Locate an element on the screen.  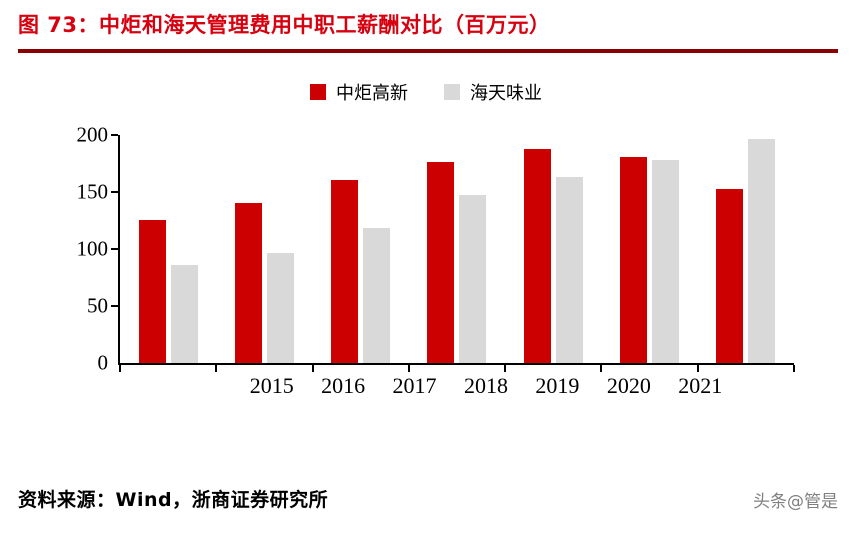
bar-中炬高新-2016 is located at coordinates (248, 283).